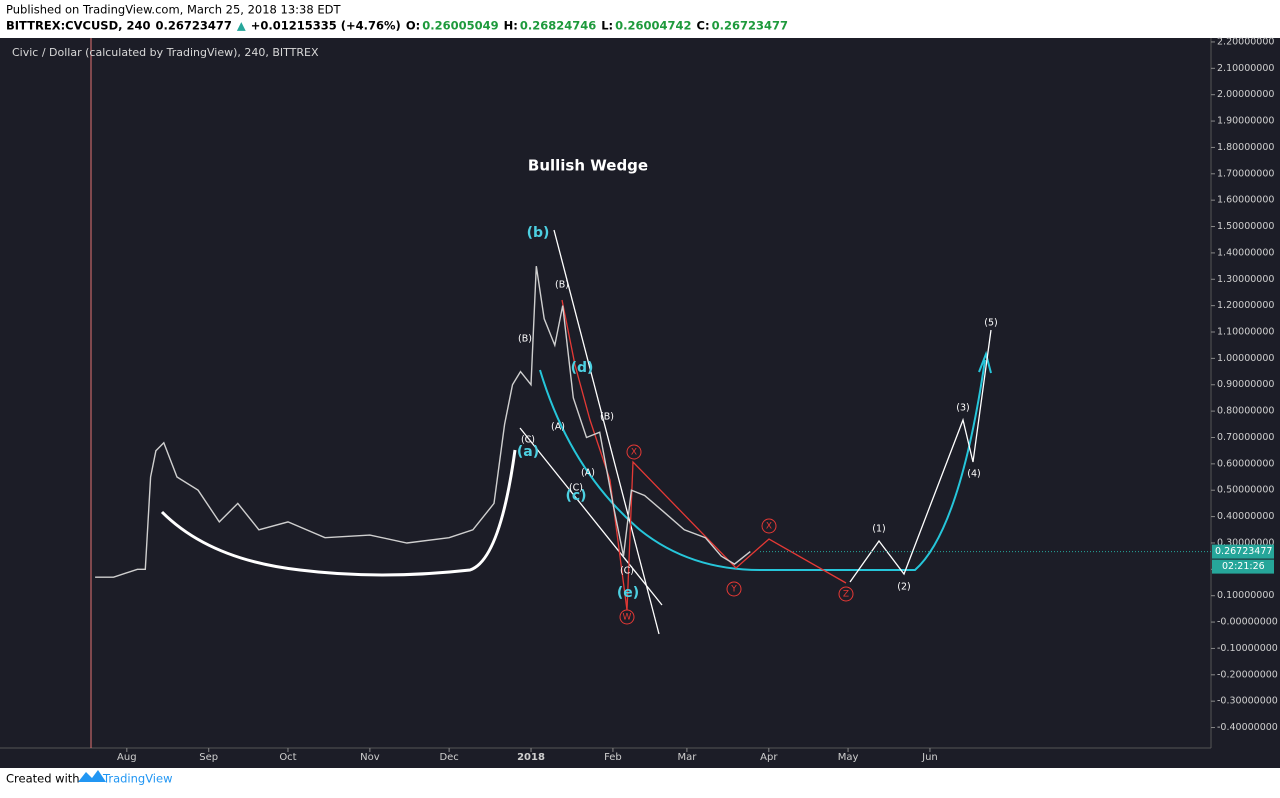  I want to click on x-tick-label: Aug, so click(127, 757).